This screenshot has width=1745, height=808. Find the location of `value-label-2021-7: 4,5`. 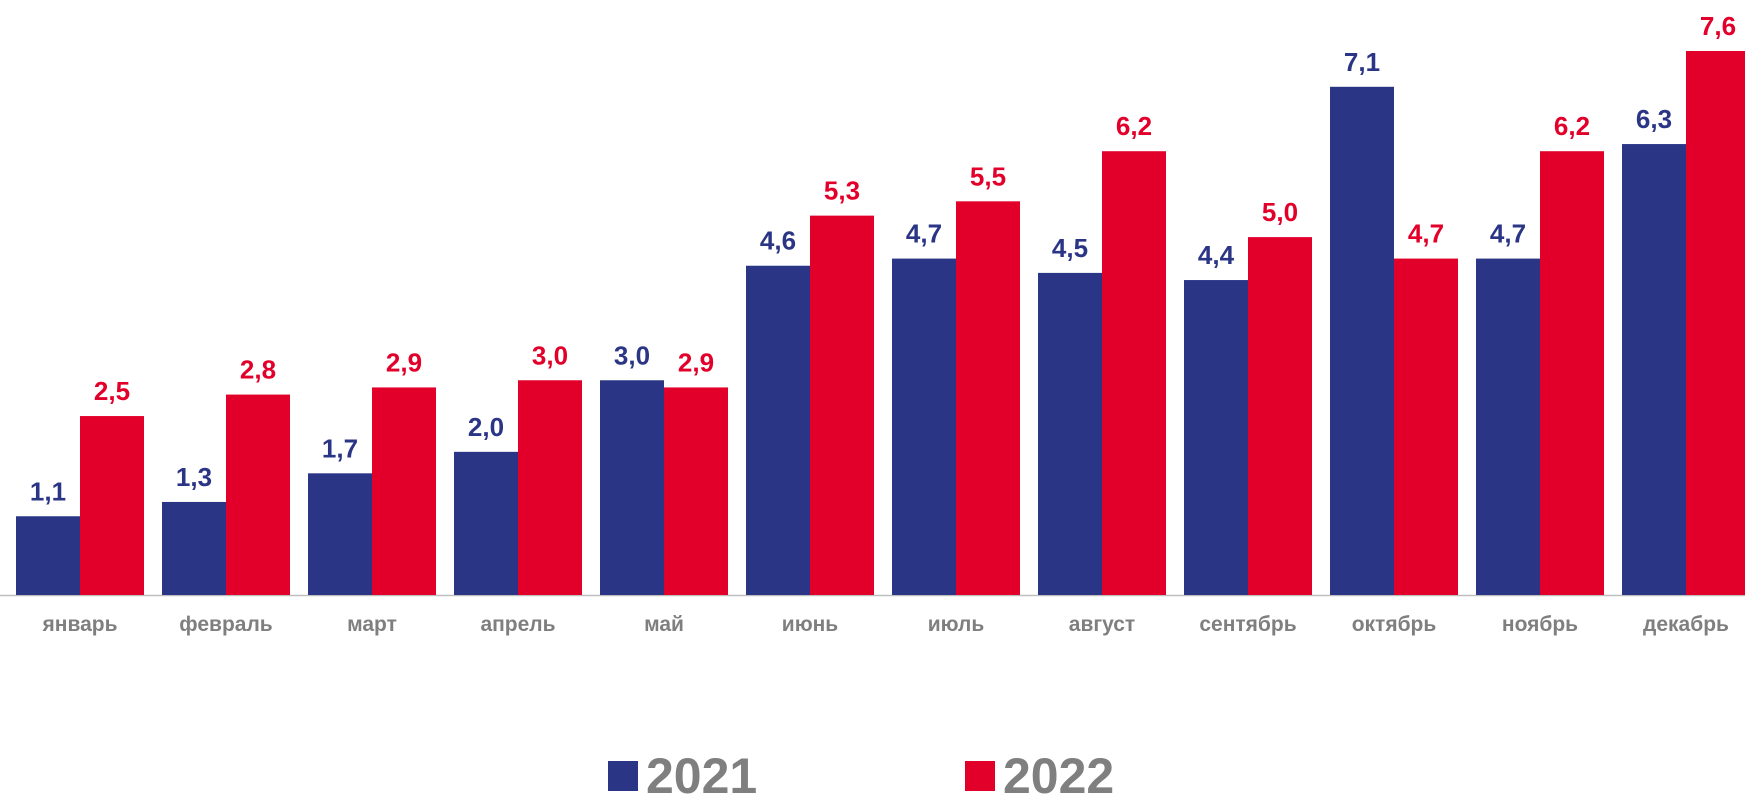

value-label-2021-7: 4,5 is located at coordinates (1070, 248).